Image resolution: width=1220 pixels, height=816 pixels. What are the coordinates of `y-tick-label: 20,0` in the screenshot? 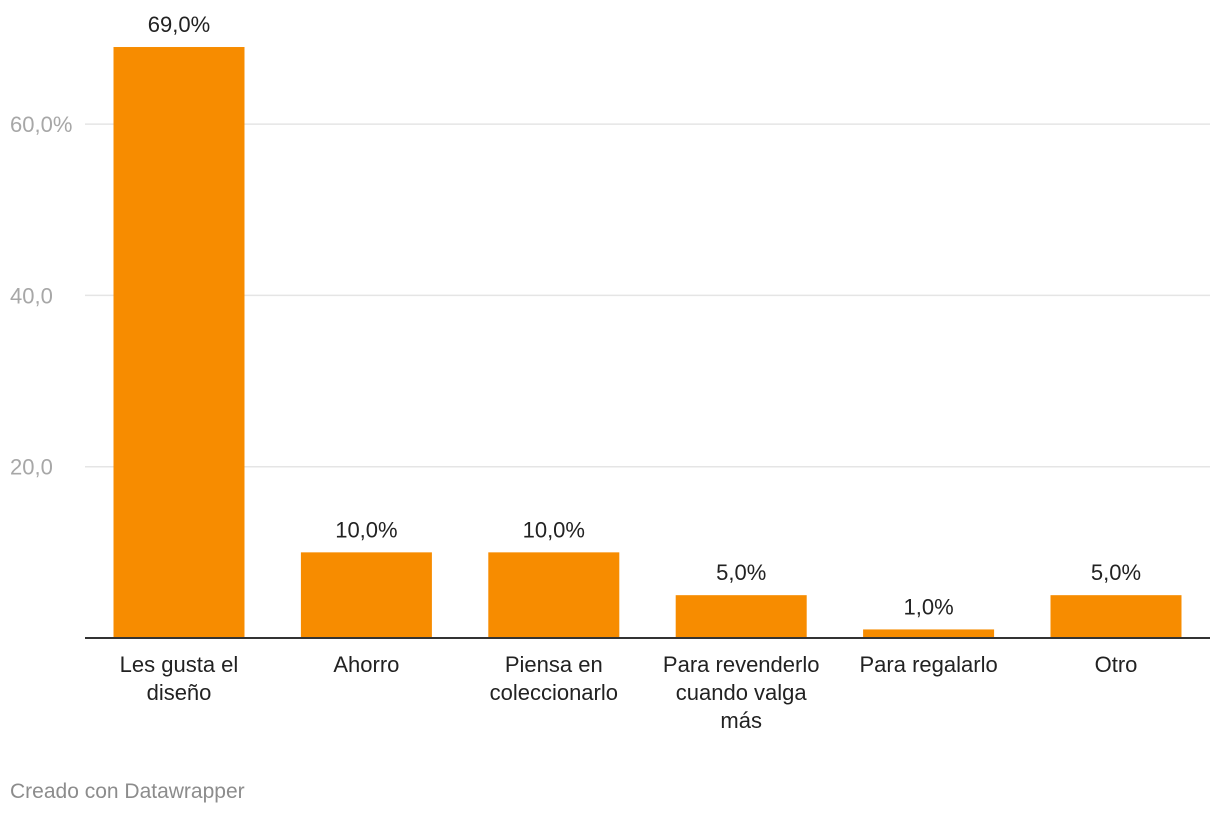 It's located at (31, 467).